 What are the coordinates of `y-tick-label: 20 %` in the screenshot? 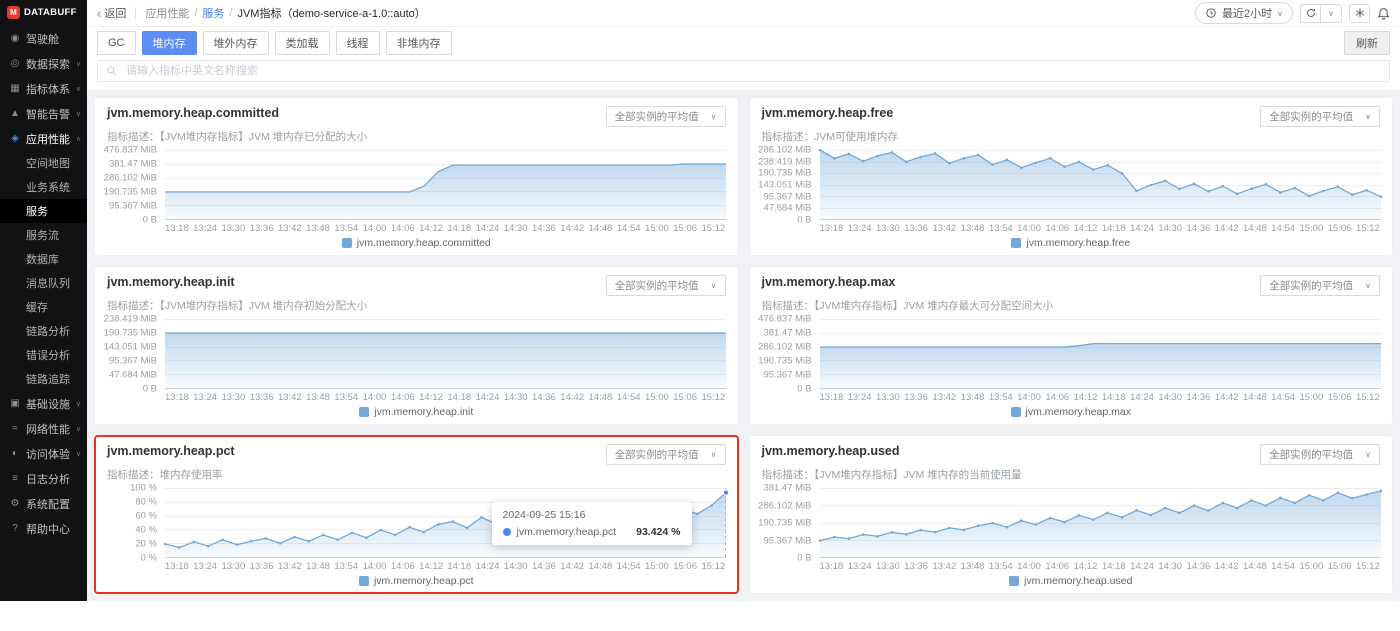 It's located at (146, 544).